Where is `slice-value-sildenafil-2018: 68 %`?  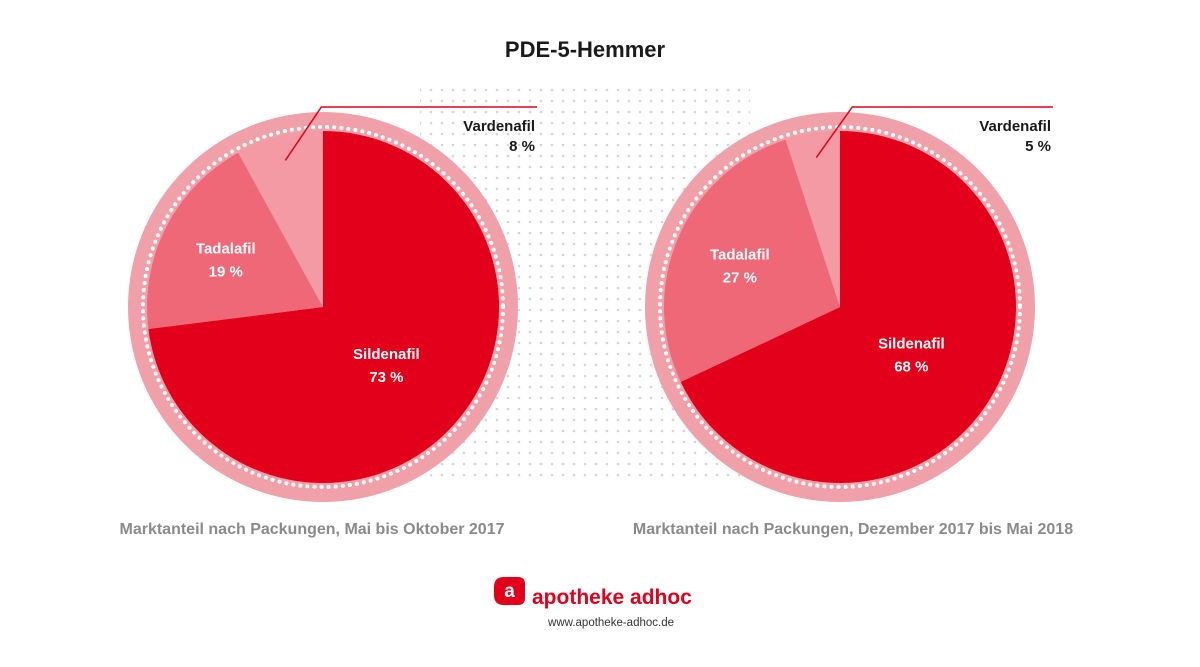 slice-value-sildenafil-2018: 68 % is located at coordinates (911, 366).